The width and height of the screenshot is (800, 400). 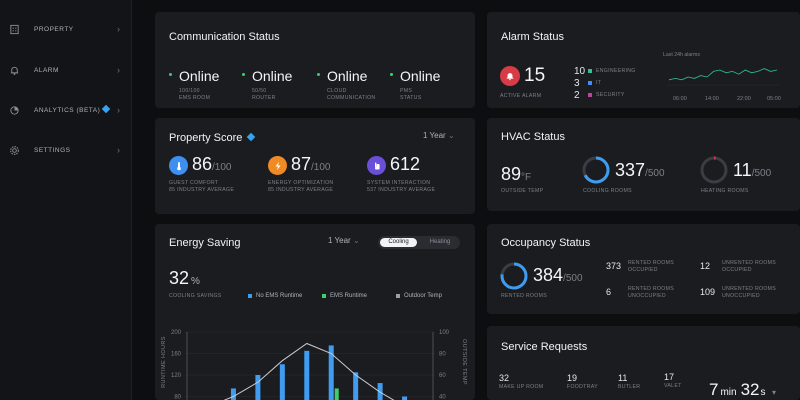 I want to click on sidebar-item-label: PROPERTY, so click(x=54, y=29).